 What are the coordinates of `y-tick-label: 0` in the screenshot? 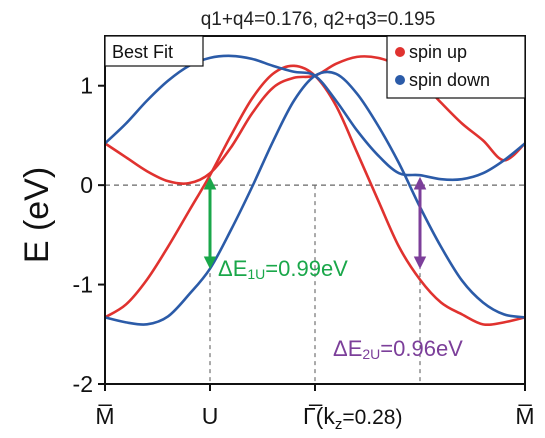 It's located at (86, 185).